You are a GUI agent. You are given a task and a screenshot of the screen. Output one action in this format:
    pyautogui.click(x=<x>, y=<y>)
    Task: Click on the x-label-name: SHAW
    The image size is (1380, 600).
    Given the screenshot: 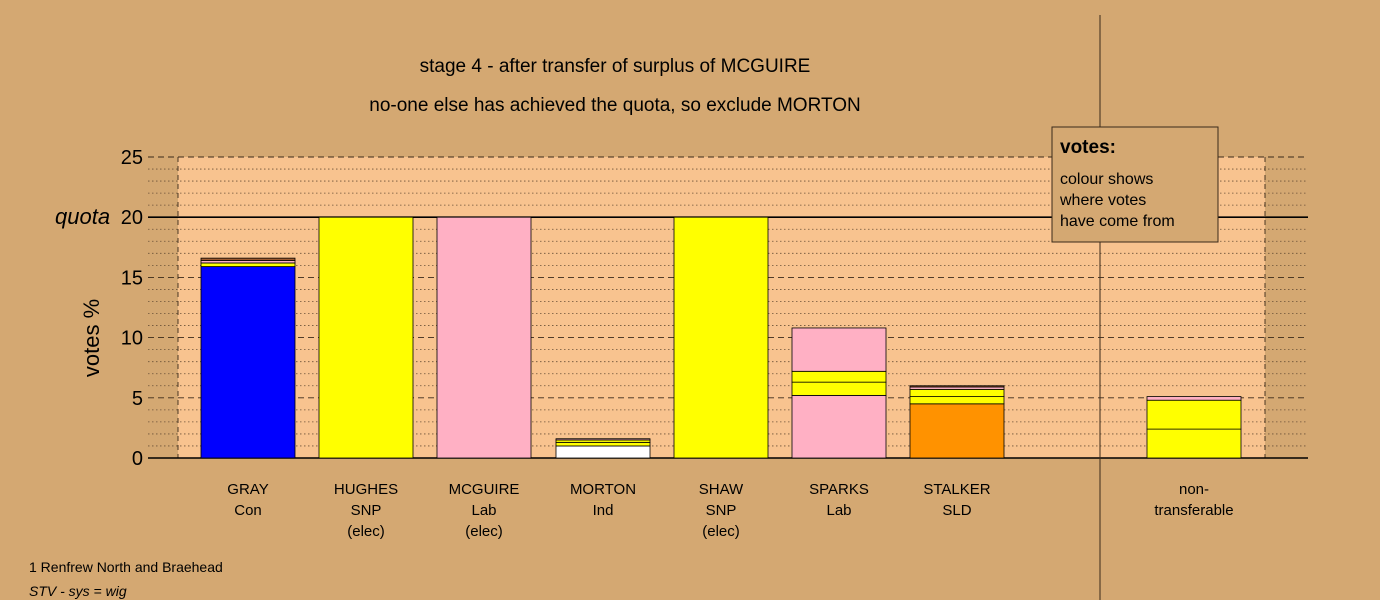 What is the action you would take?
    pyautogui.click(x=721, y=489)
    